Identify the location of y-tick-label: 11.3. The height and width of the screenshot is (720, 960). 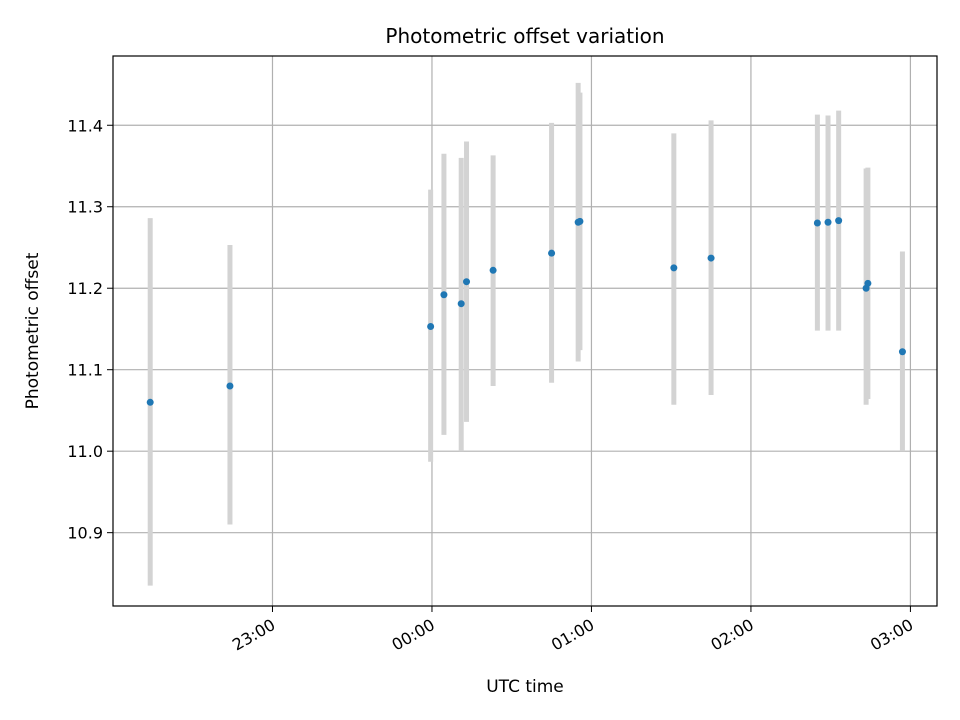
(85, 207).